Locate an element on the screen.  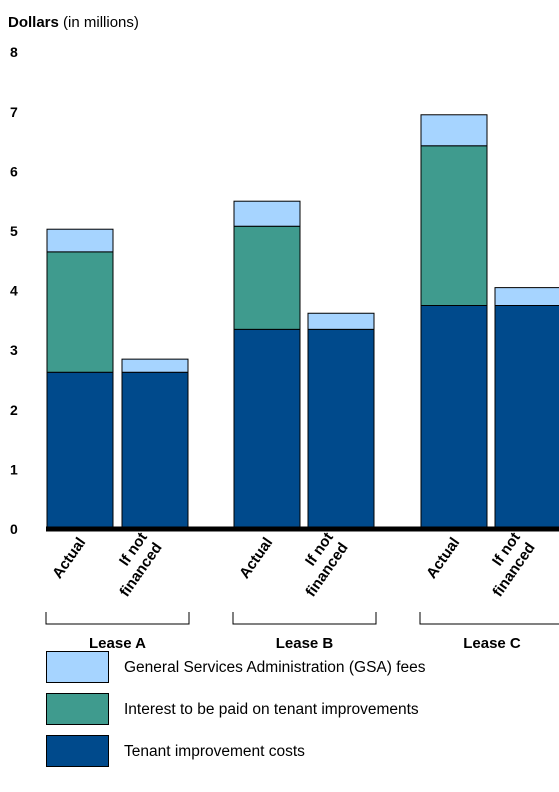
group-label: Lease B is located at coordinates (305, 642).